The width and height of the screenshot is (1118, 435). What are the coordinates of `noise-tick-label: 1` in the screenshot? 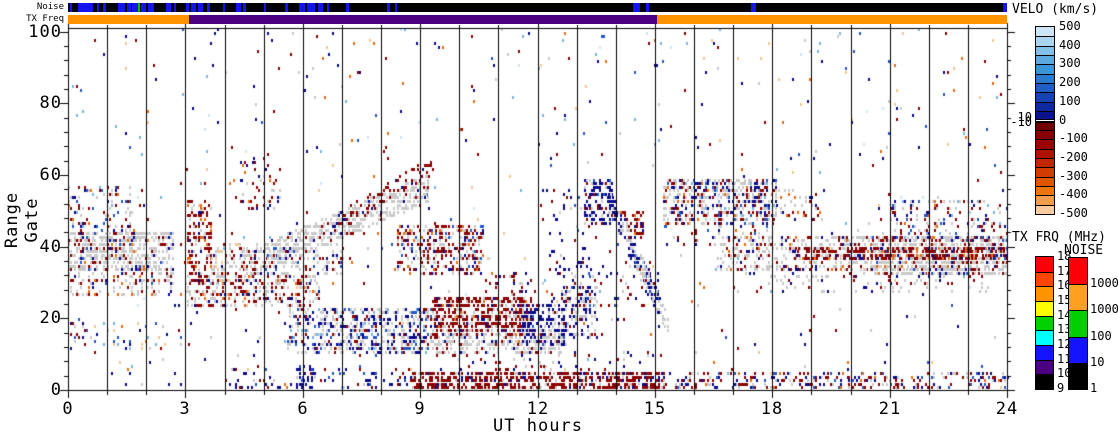 It's located at (1094, 388).